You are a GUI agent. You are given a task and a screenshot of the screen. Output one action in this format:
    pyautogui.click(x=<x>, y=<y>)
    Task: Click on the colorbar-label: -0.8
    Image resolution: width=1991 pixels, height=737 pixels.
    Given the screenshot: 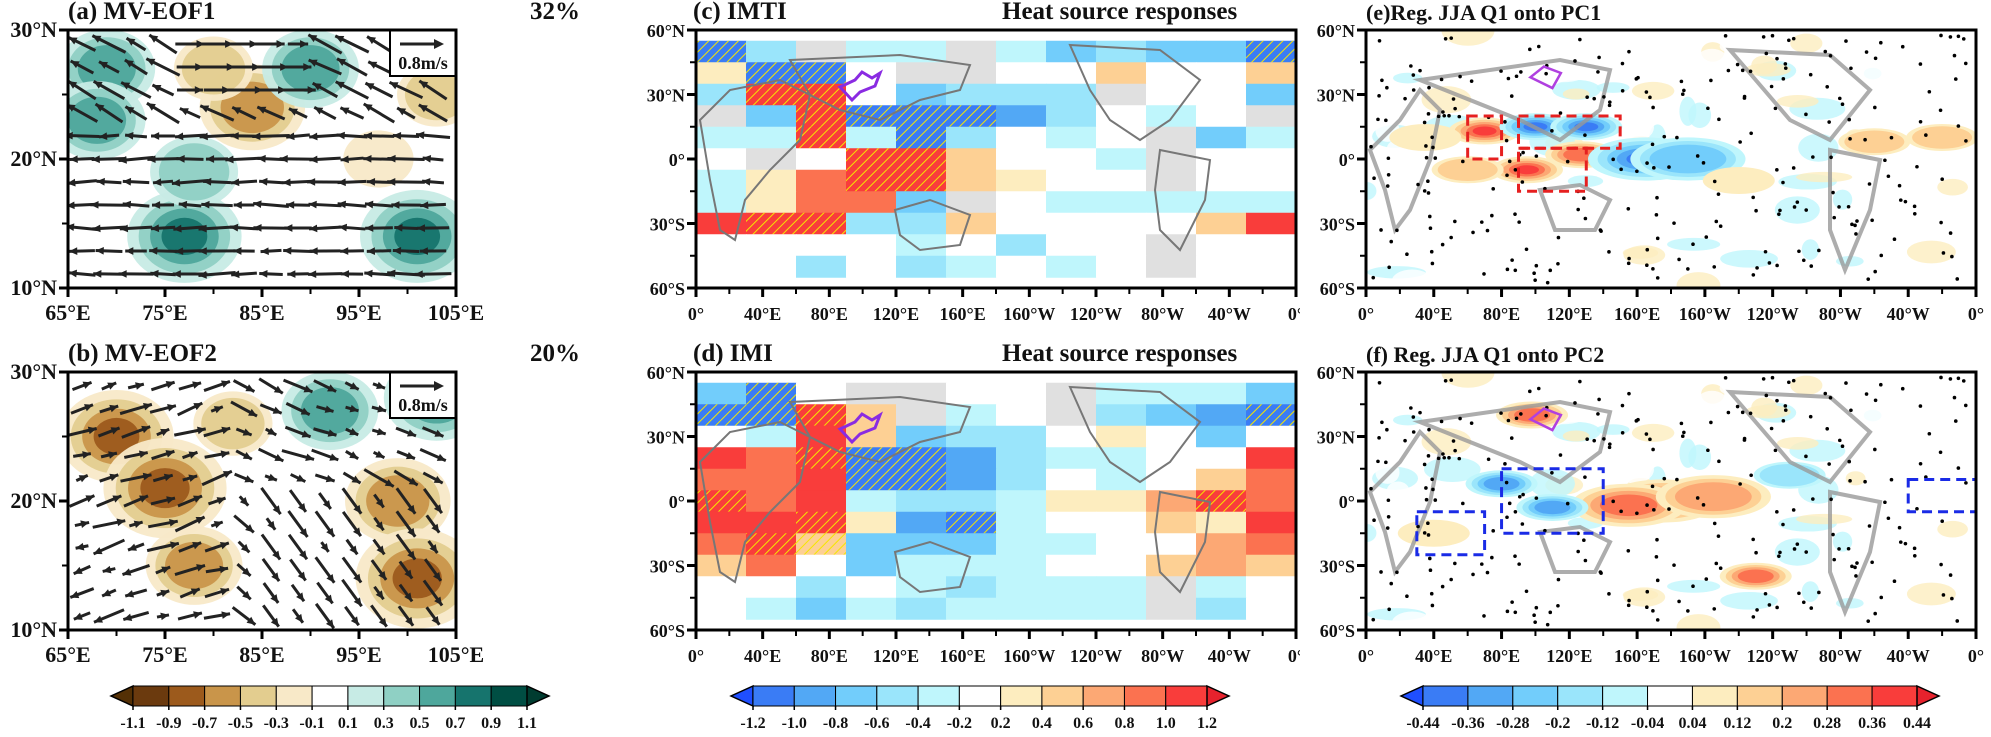 What is the action you would take?
    pyautogui.click(x=835, y=723)
    